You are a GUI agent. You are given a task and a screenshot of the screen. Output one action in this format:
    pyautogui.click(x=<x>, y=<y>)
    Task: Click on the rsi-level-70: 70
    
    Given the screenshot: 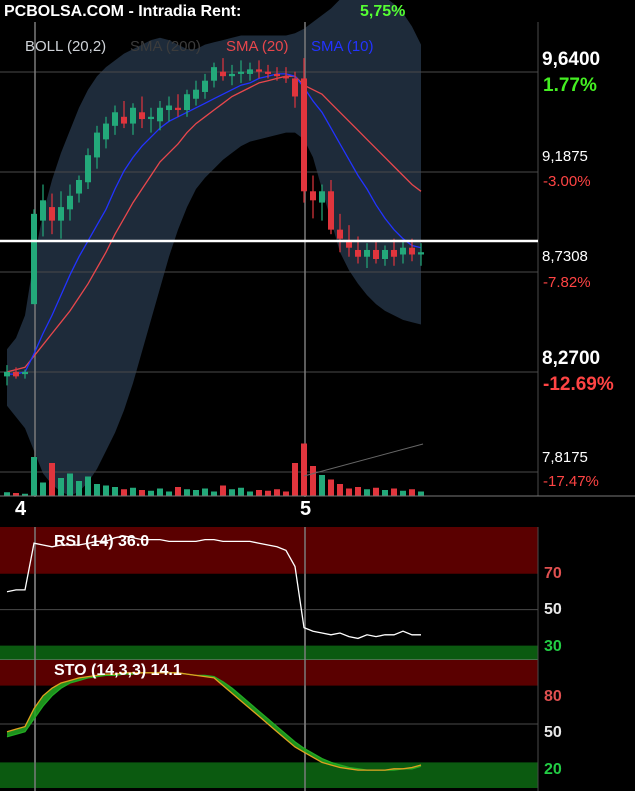 What is the action you would take?
    pyautogui.click(x=553, y=573)
    